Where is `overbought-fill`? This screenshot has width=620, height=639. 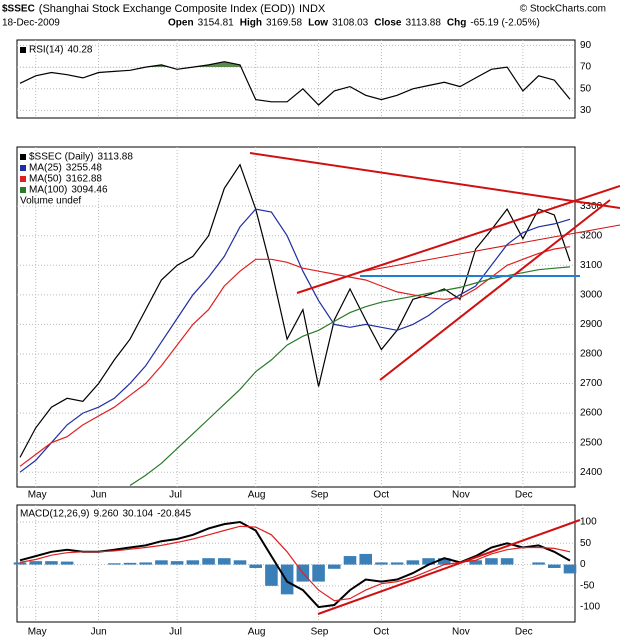 overbought-fill is located at coordinates (295, 64).